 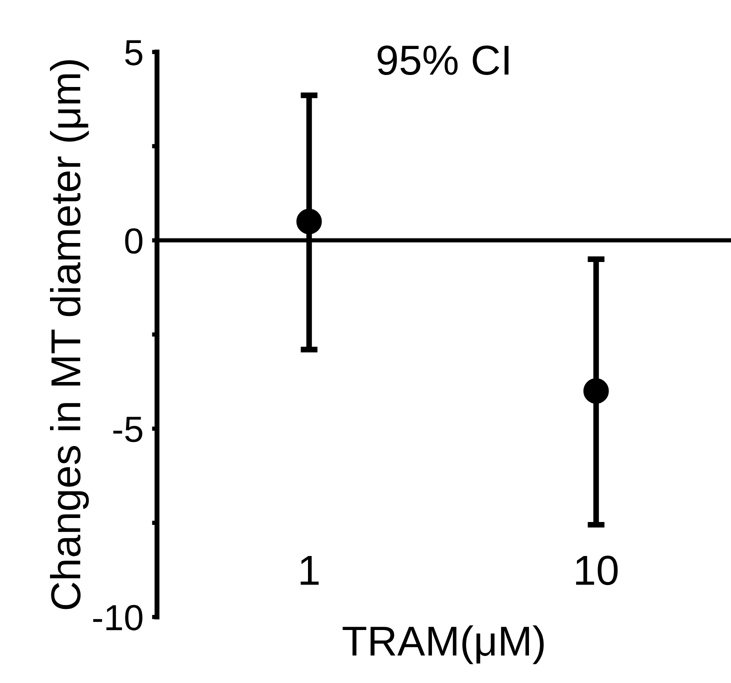 What do you see at coordinates (133, 53) in the screenshot?
I see `y-tick-label: 5` at bounding box center [133, 53].